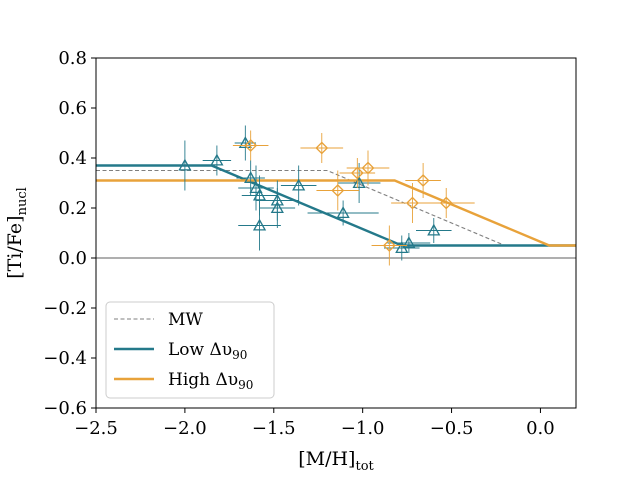 This screenshot has width=640, height=480. I want to click on x-axis-label-main: [M/H], so click(326, 459).